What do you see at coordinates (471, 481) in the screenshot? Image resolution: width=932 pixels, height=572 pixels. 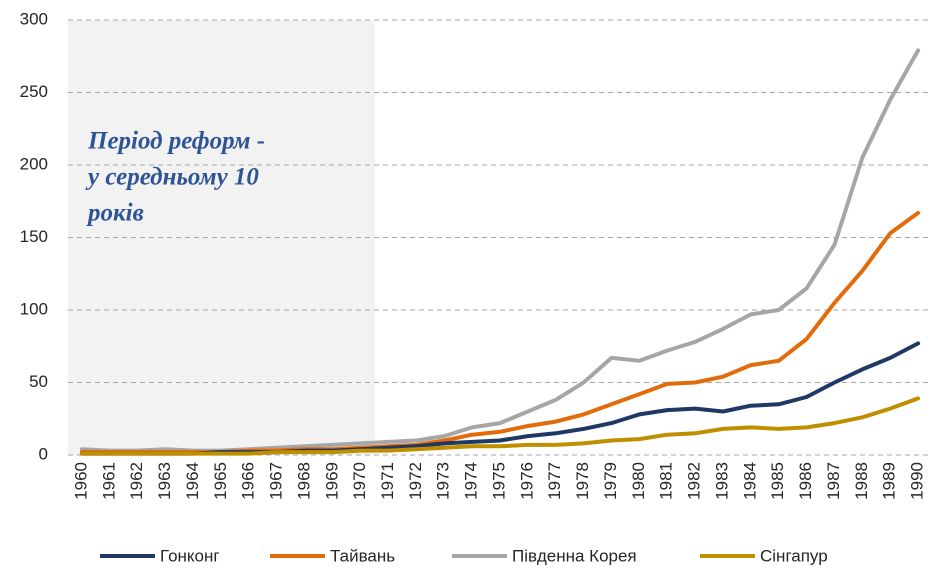 I see `x-tick-label: 1974` at bounding box center [471, 481].